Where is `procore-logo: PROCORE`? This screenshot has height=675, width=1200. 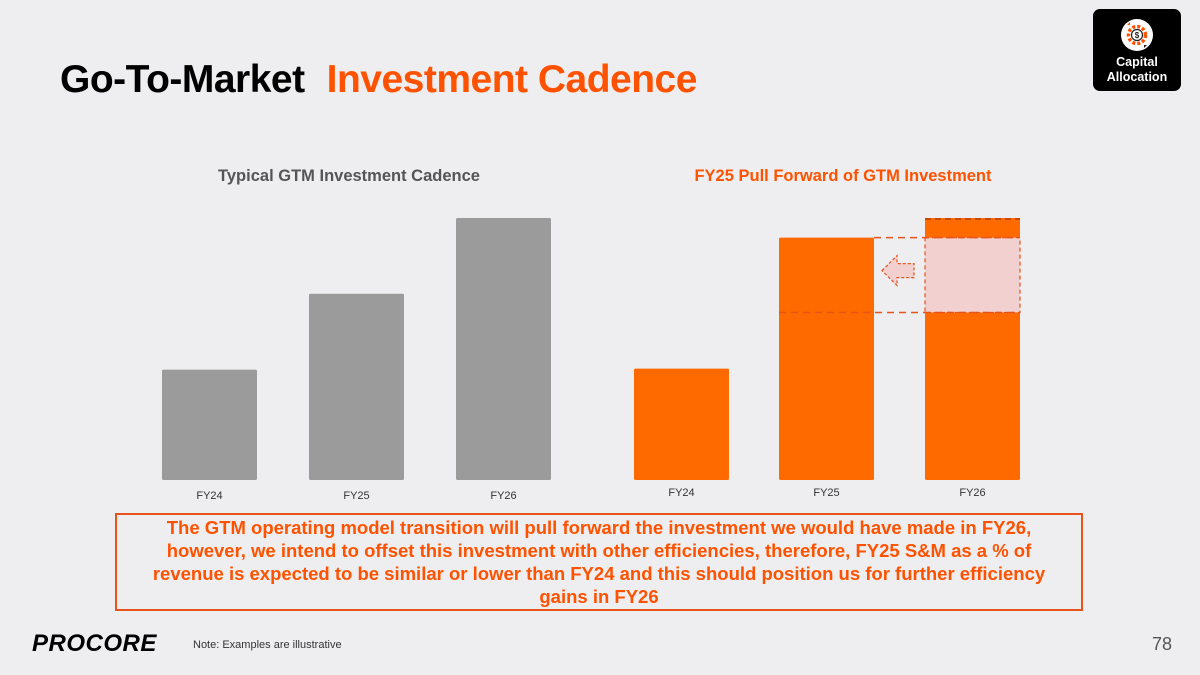
procore-logo: PROCORE is located at coordinates (94, 643).